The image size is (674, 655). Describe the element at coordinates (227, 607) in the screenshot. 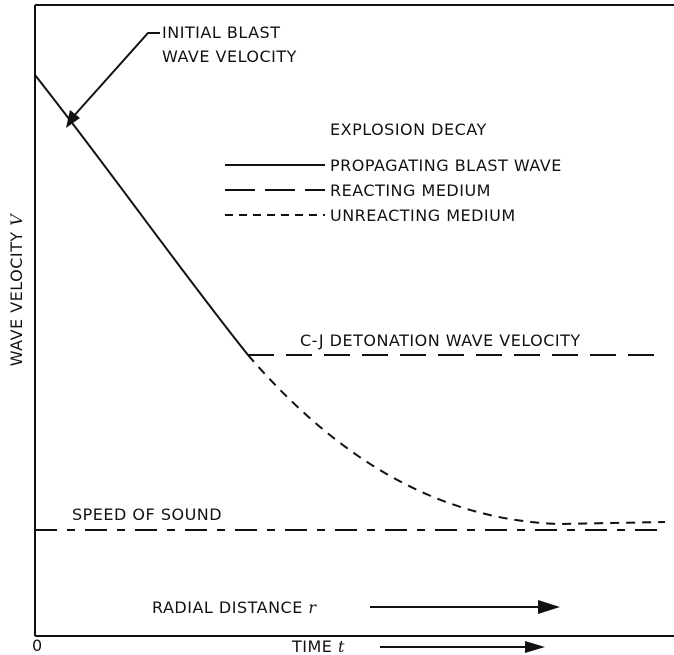

I see `label: RADIAL DISTANCE` at that location.